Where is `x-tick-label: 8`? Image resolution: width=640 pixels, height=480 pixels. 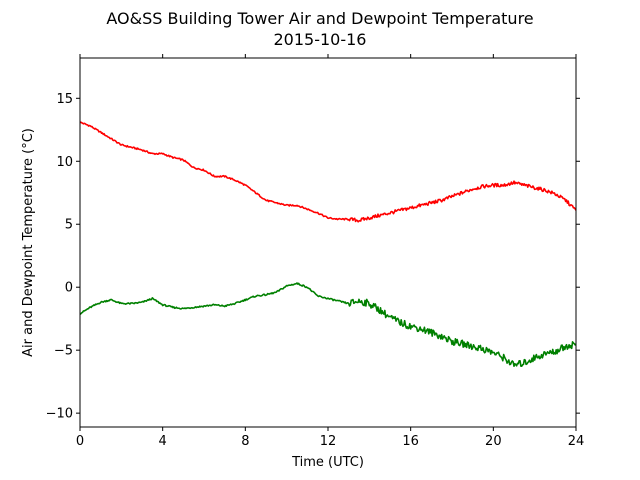 x-tick-label: 8 is located at coordinates (245, 441).